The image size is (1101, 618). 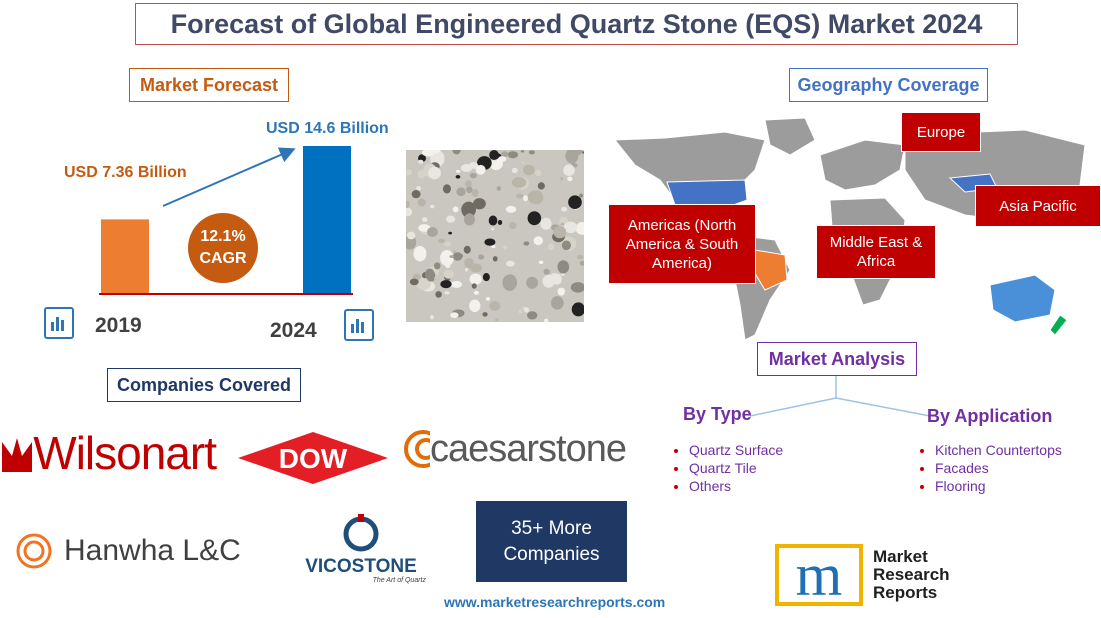 I want to click on dow-text: DOW, so click(x=313, y=458).